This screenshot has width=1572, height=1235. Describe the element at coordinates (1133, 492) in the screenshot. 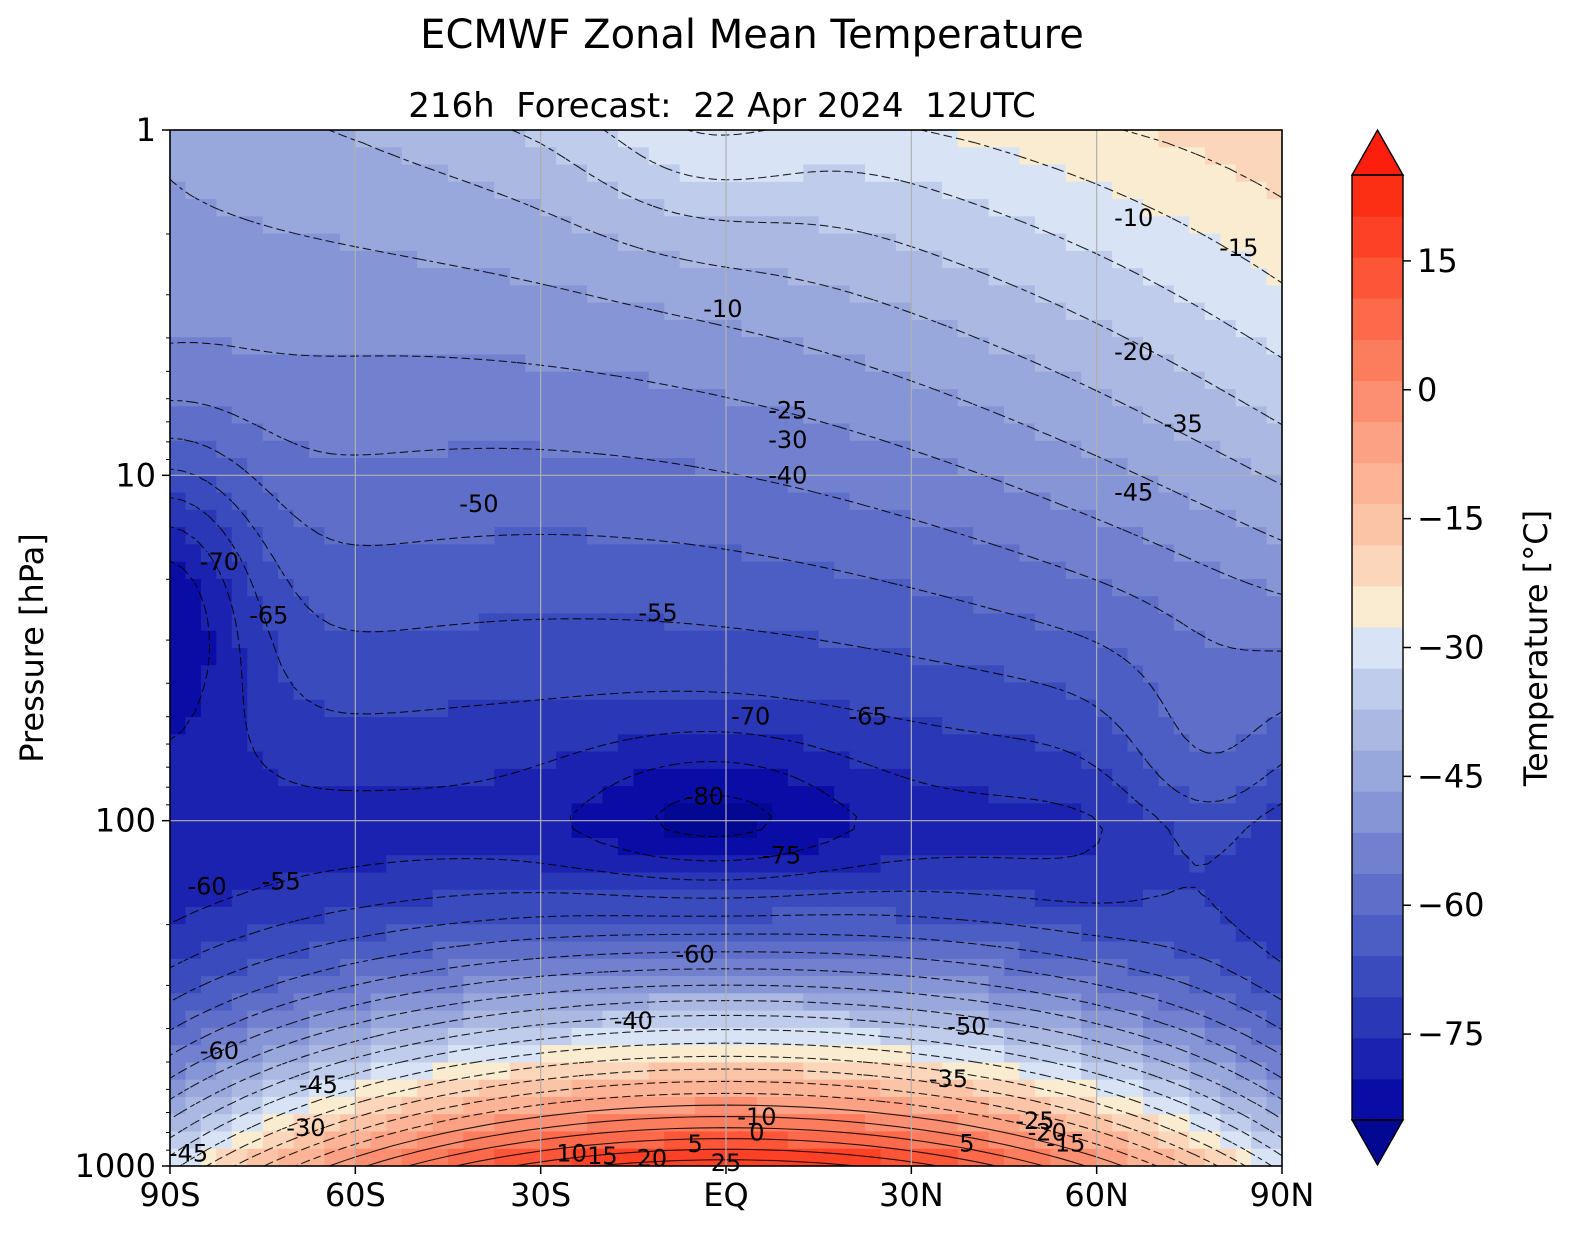

I see `contour-label: -45` at that location.